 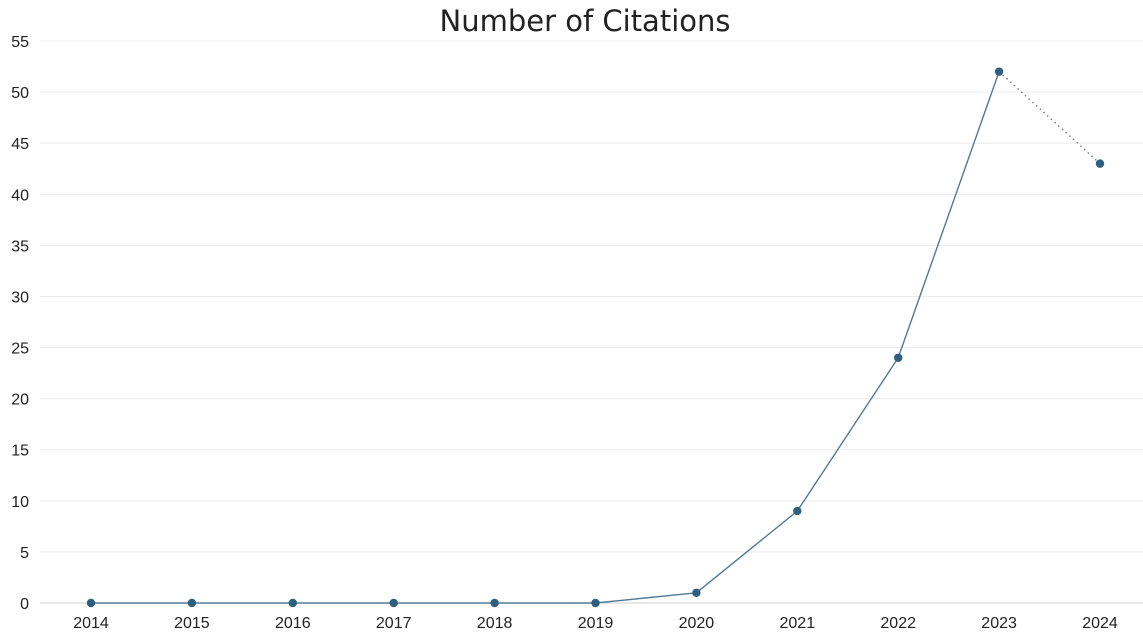 I want to click on x-tick-label: 2017, so click(x=394, y=623).